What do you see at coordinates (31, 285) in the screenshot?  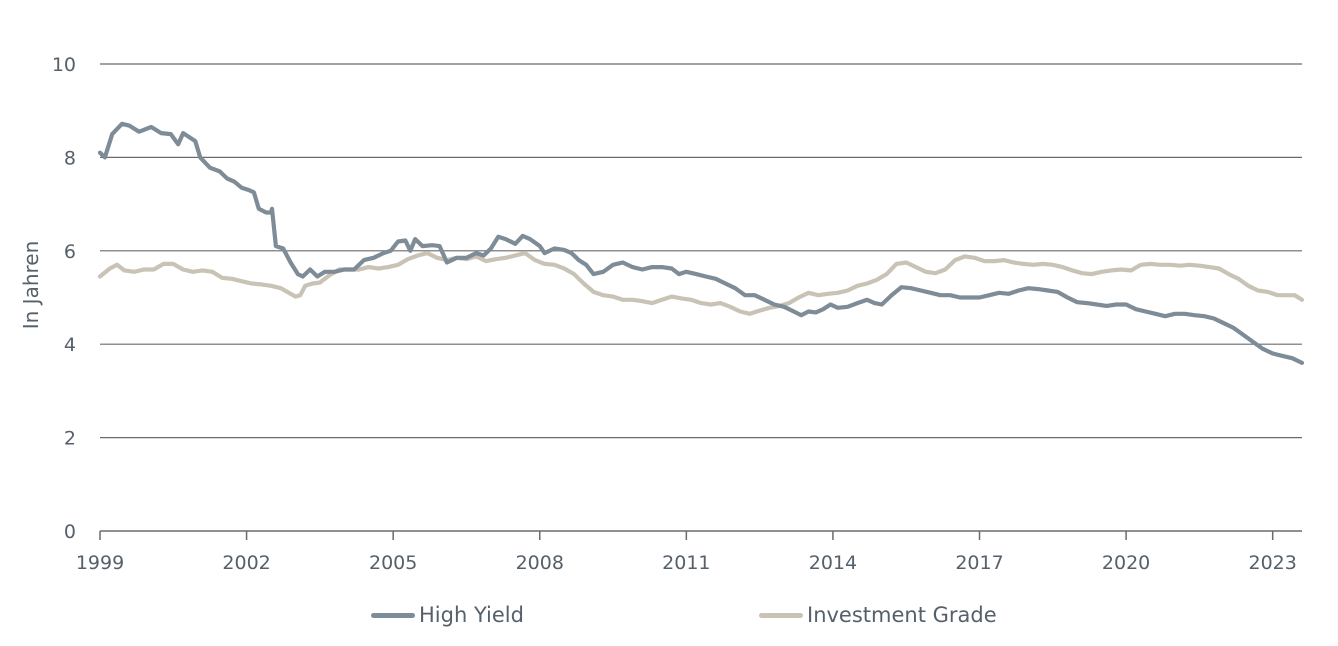 I see `y-axis-title: In Jahren` at bounding box center [31, 285].